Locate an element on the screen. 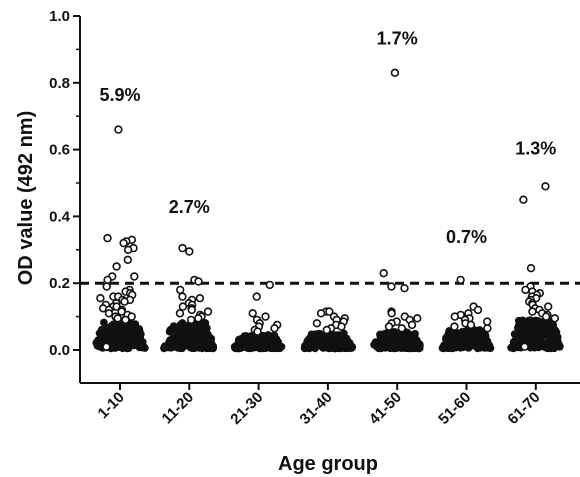 Image resolution: width=580 pixels, height=477 pixels. x-axis-title: Age group is located at coordinates (328, 464).